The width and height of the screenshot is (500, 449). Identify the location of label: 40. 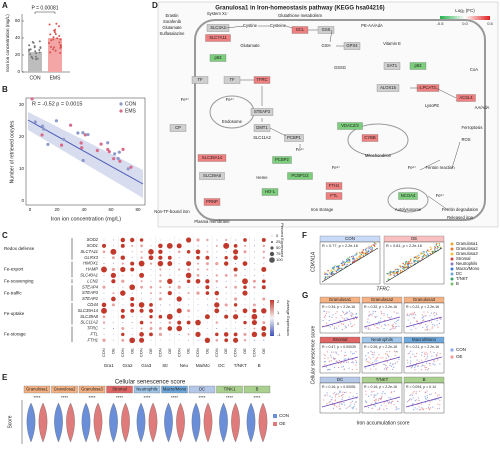
(84, 209).